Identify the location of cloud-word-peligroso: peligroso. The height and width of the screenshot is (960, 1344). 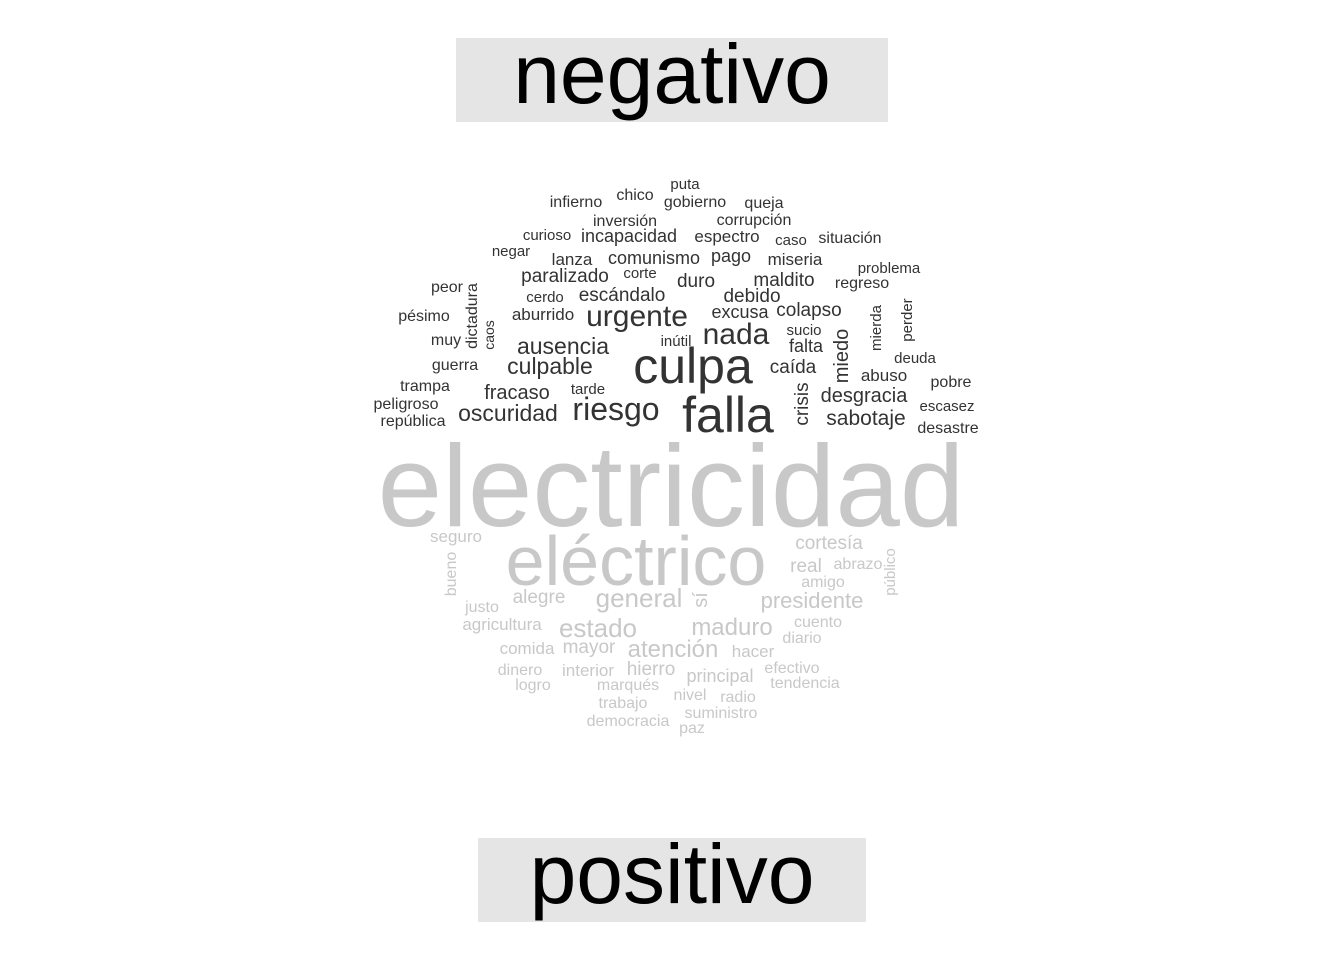
(406, 404).